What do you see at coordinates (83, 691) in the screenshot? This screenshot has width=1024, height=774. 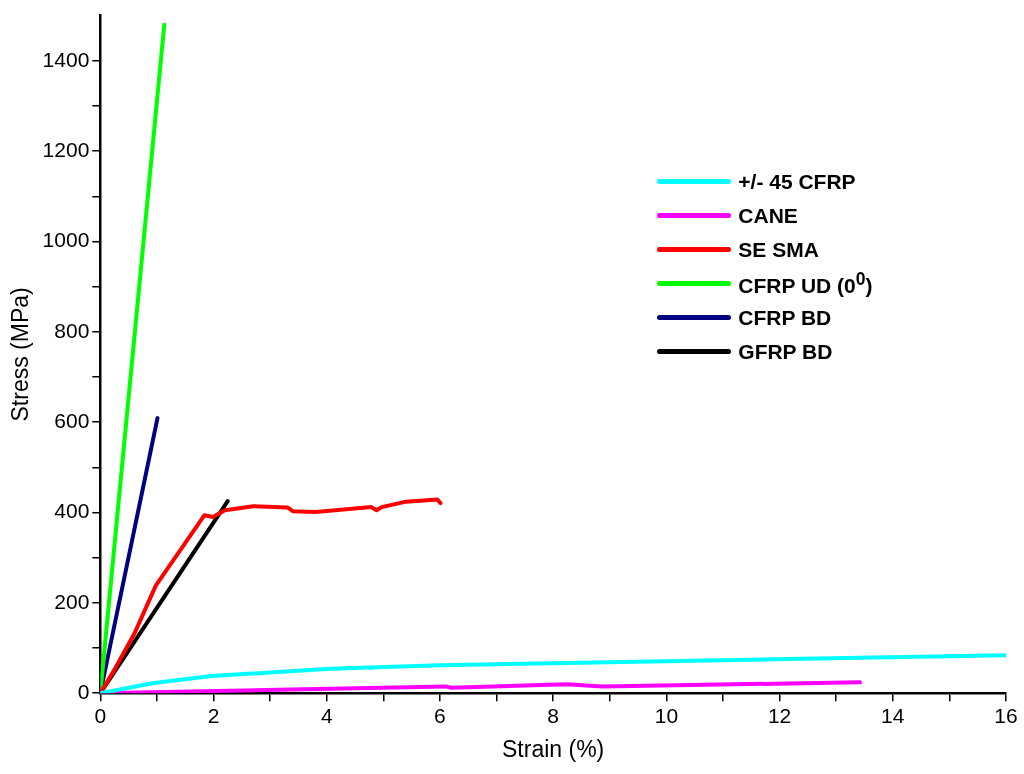 I see `y-tick-label: 0` at bounding box center [83, 691].